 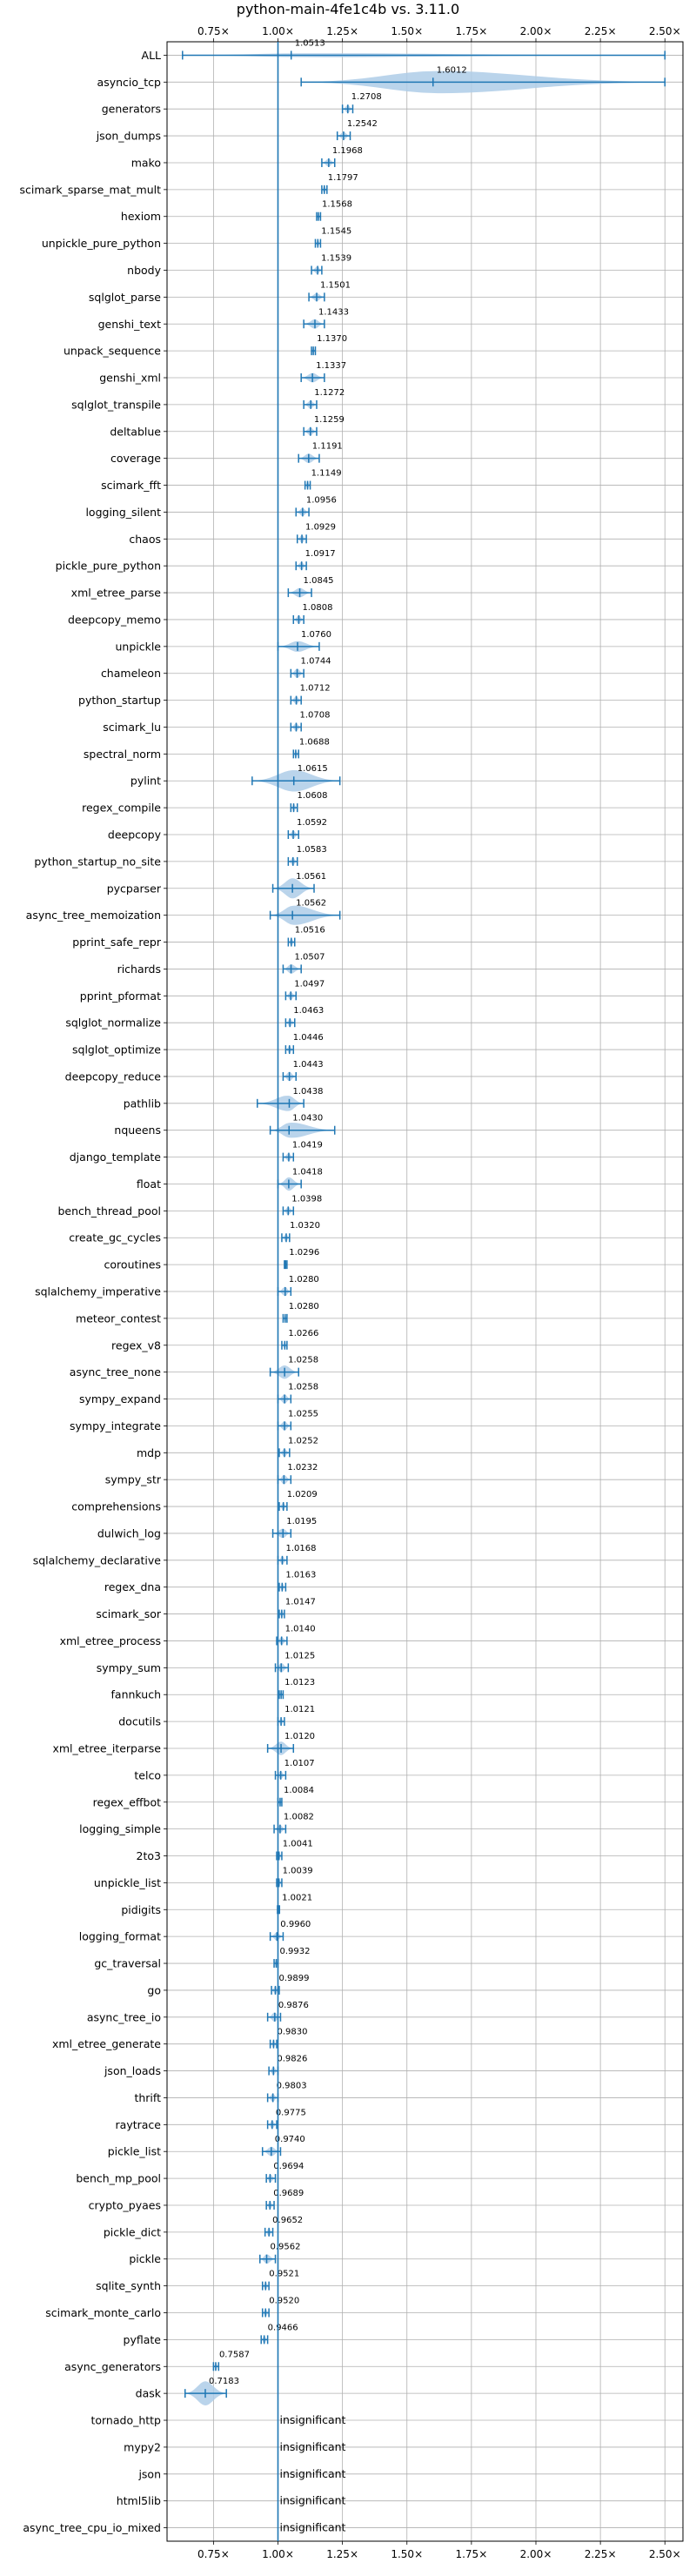 What do you see at coordinates (292, 2085) in the screenshot?
I see `value-label: 0.9803` at bounding box center [292, 2085].